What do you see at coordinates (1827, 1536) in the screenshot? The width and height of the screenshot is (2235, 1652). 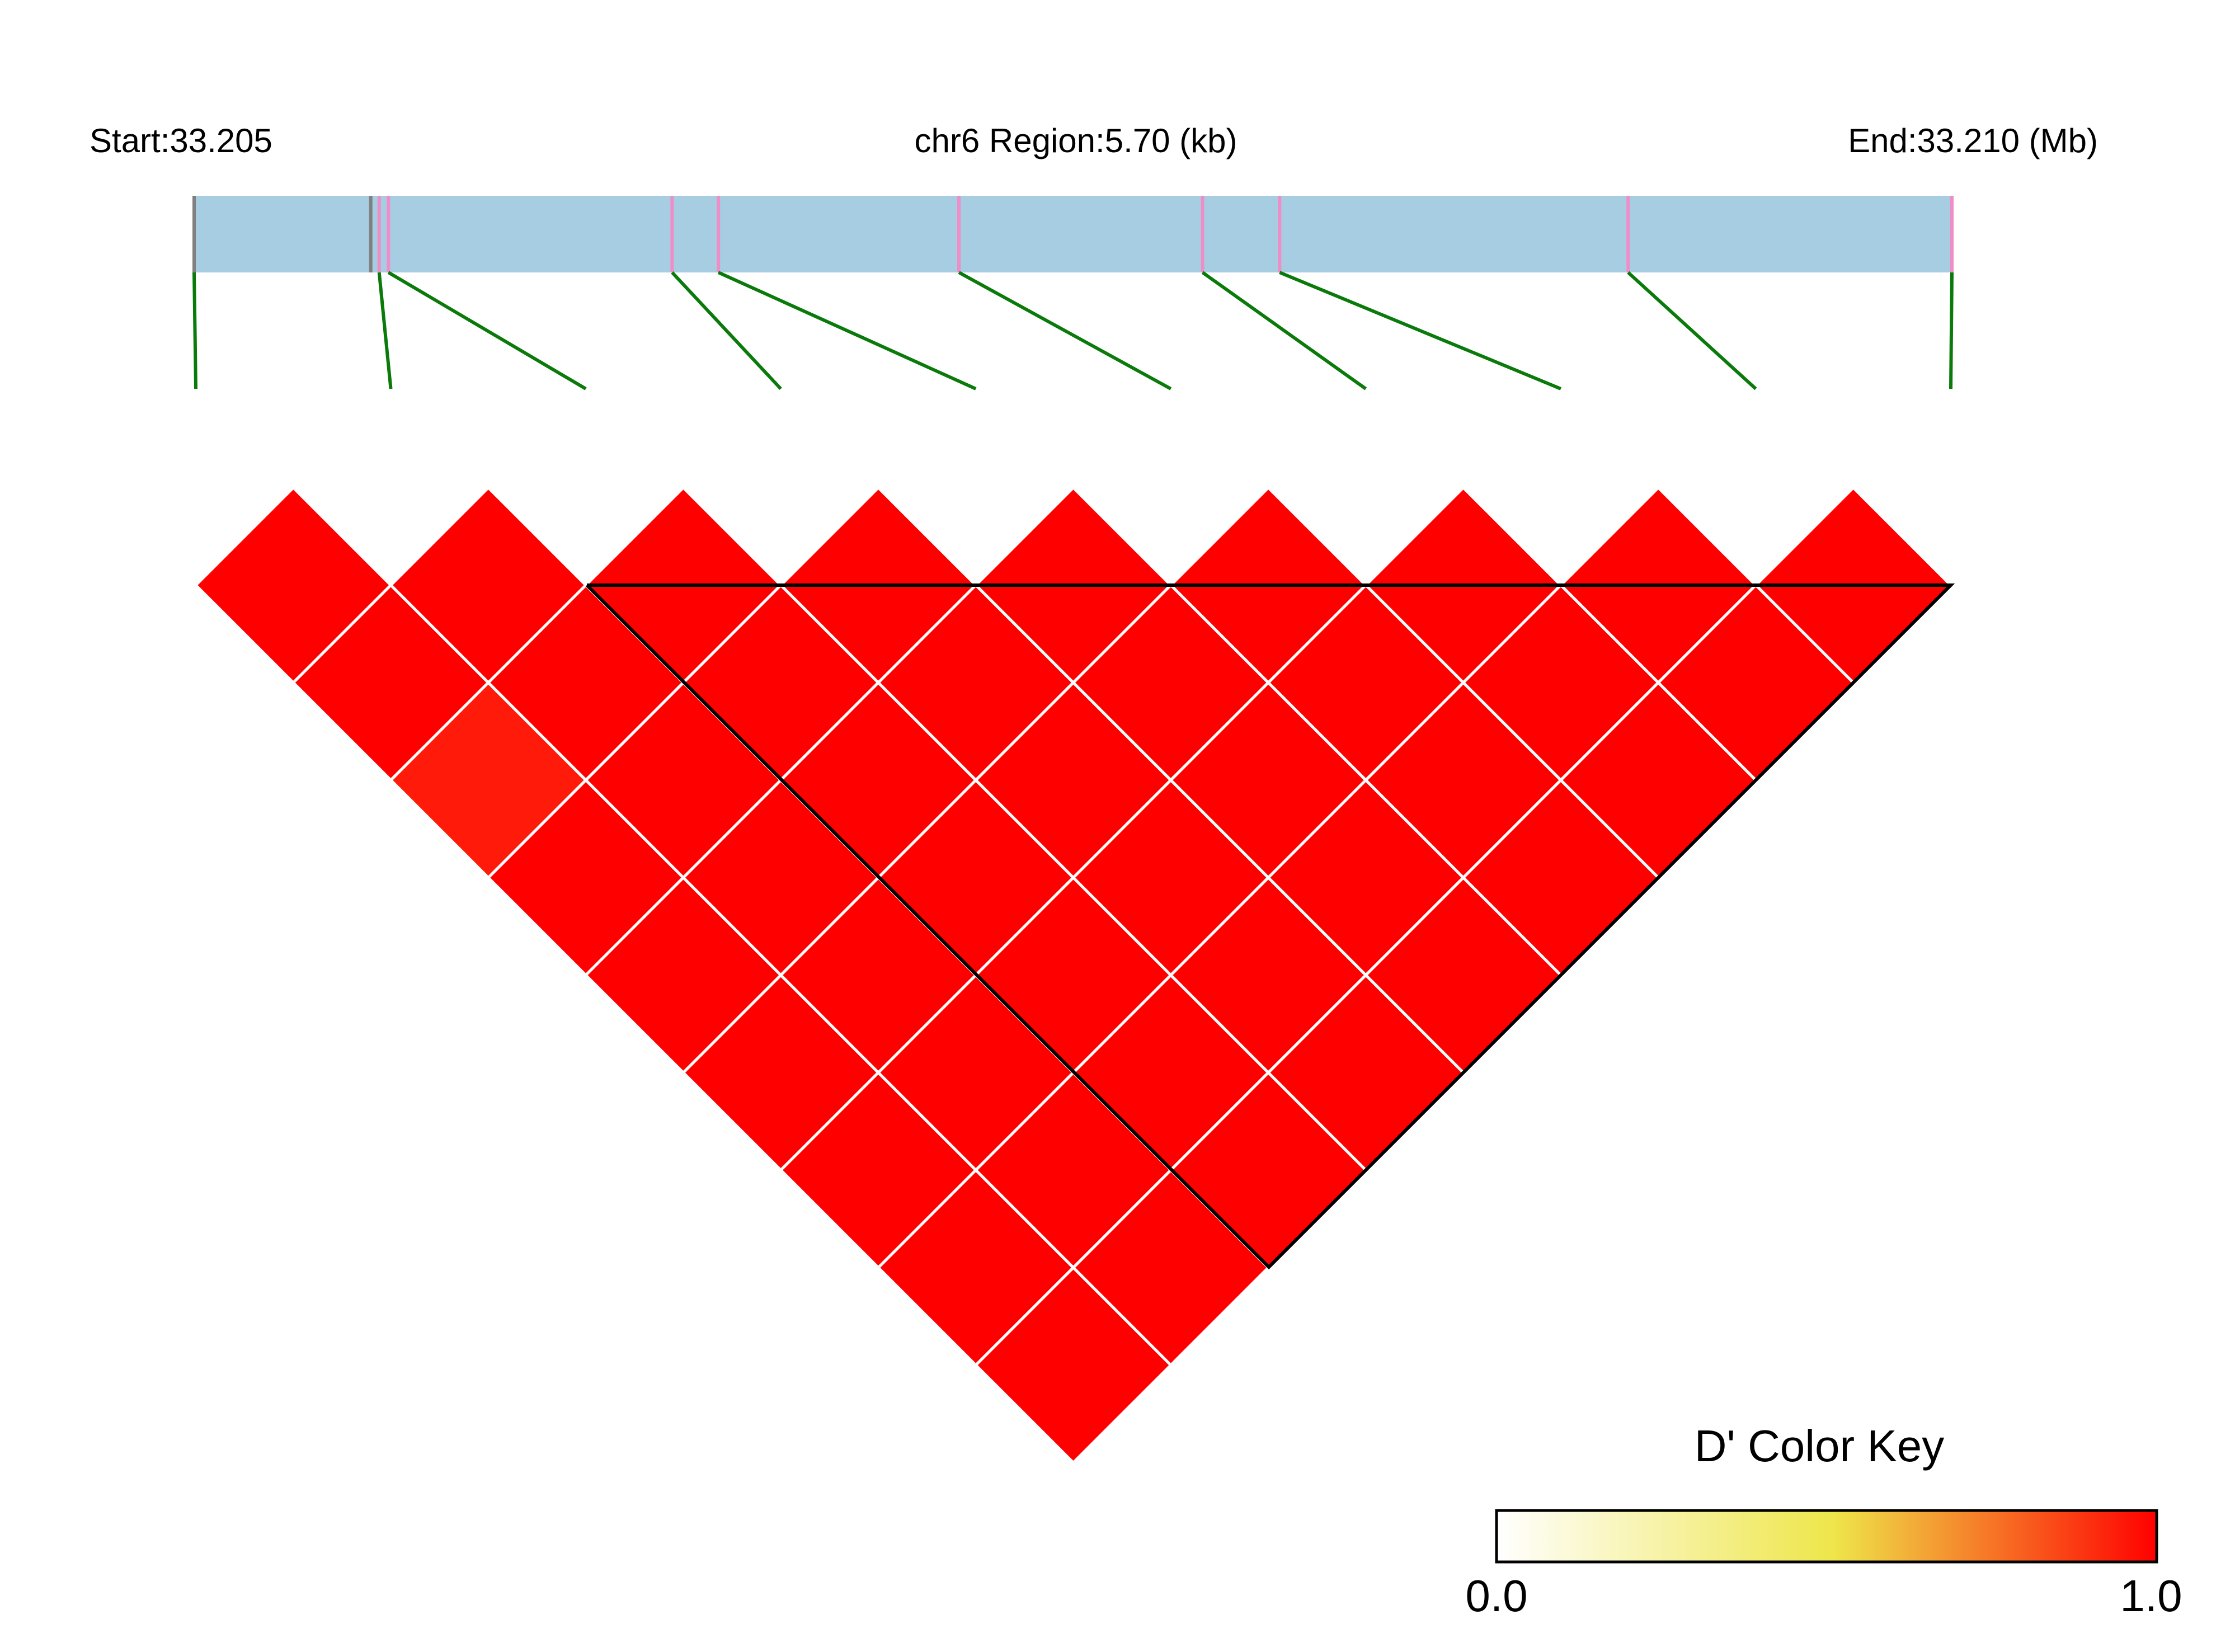 I see `color-key-gradient` at bounding box center [1827, 1536].